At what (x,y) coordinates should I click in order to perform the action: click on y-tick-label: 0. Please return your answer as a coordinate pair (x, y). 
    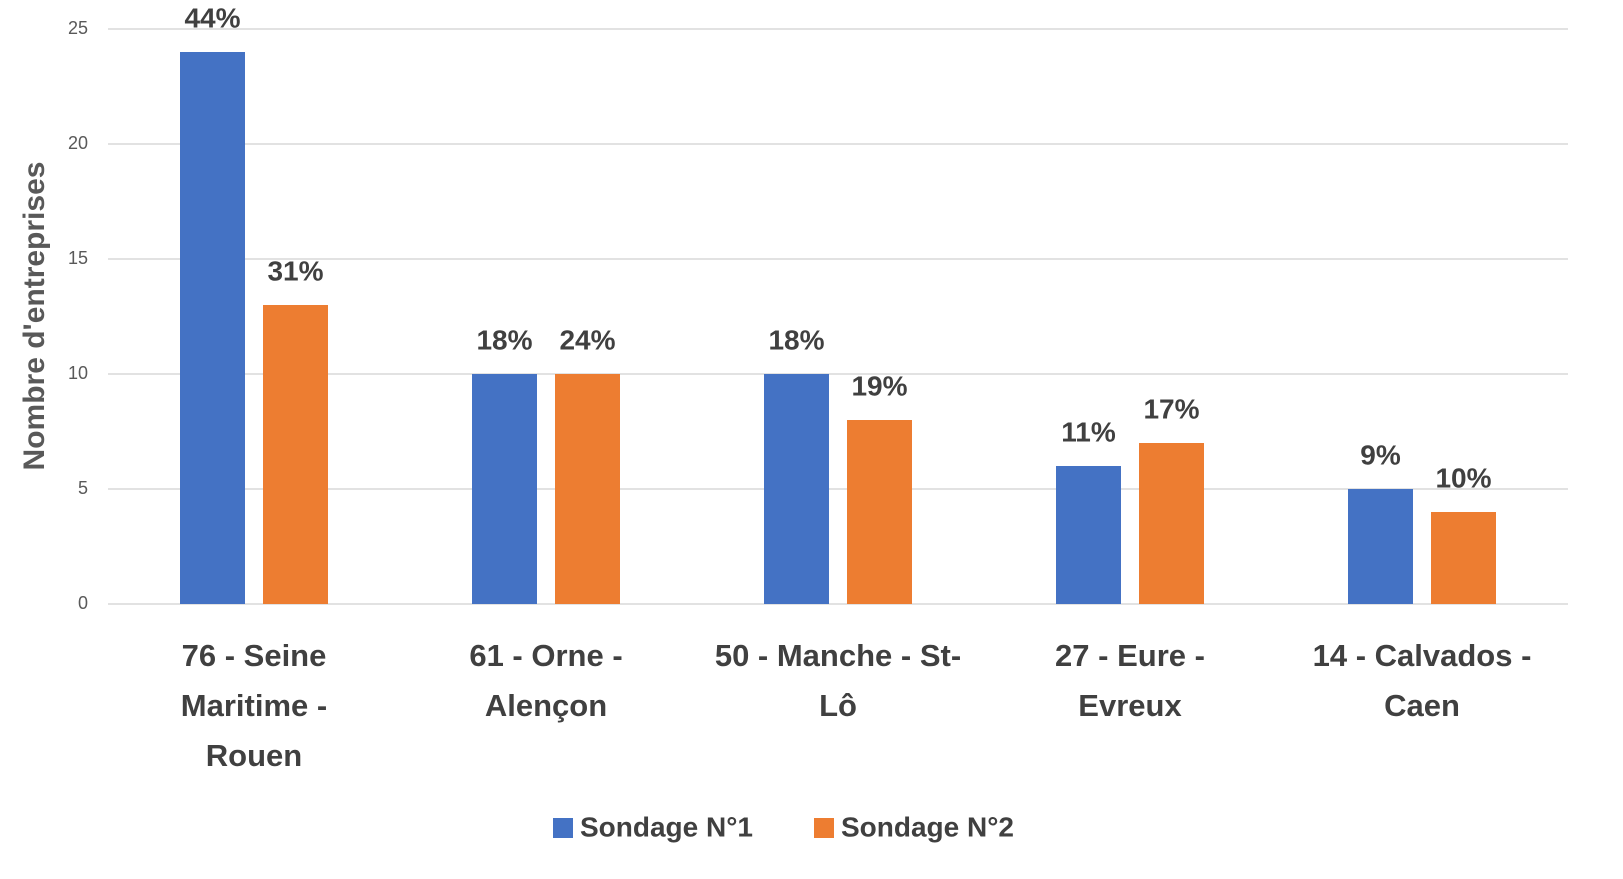
    Looking at the image, I should click on (83, 603).